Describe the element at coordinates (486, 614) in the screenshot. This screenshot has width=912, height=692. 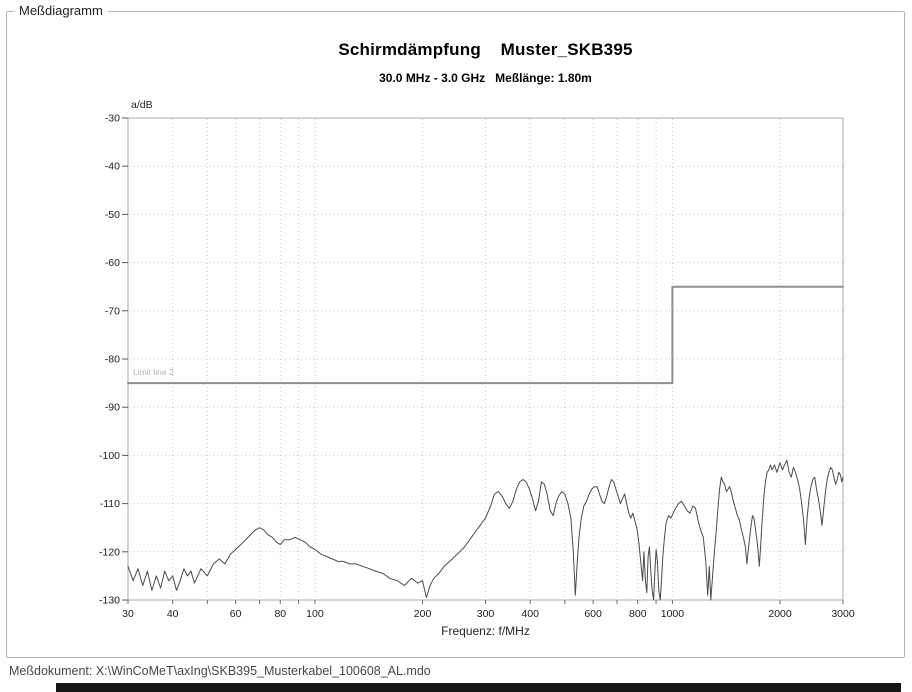
I see `x-tick-label: 300` at that location.